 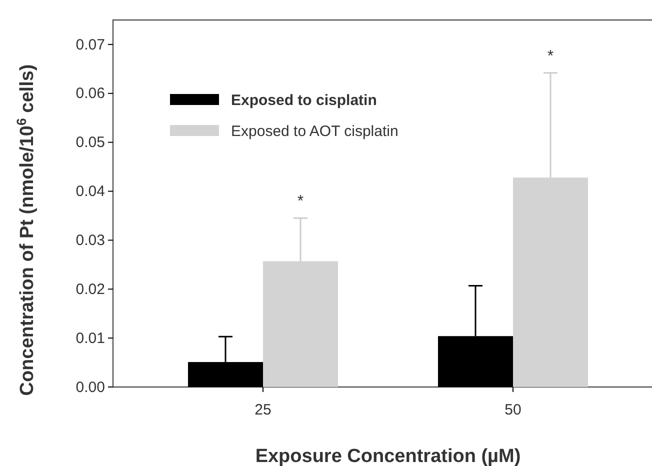 What do you see at coordinates (90, 338) in the screenshot?
I see `y-tick-label: 0.01` at bounding box center [90, 338].